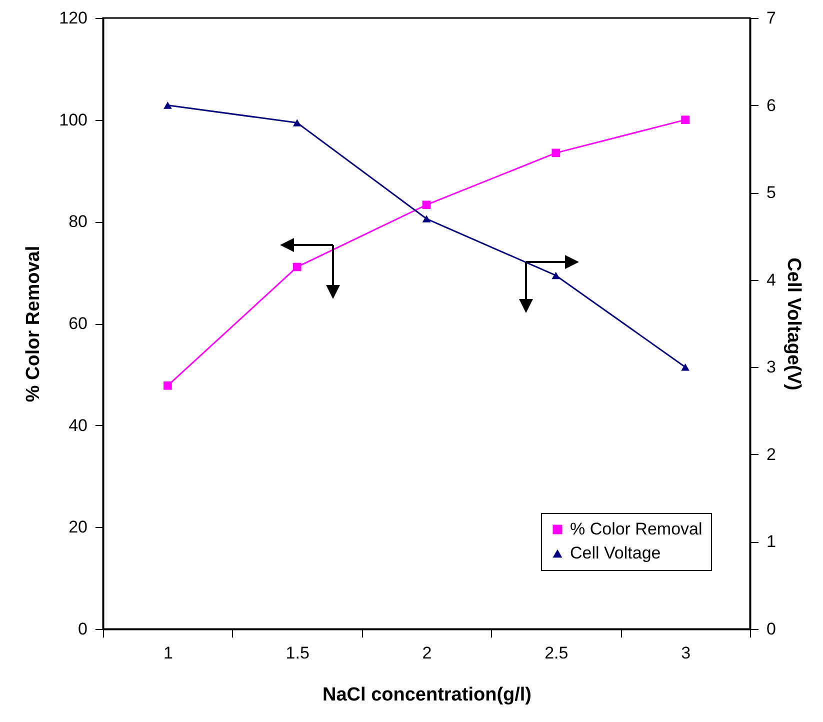 The width and height of the screenshot is (823, 722). Describe the element at coordinates (168, 653) in the screenshot. I see `x-tick-label: 1` at that location.